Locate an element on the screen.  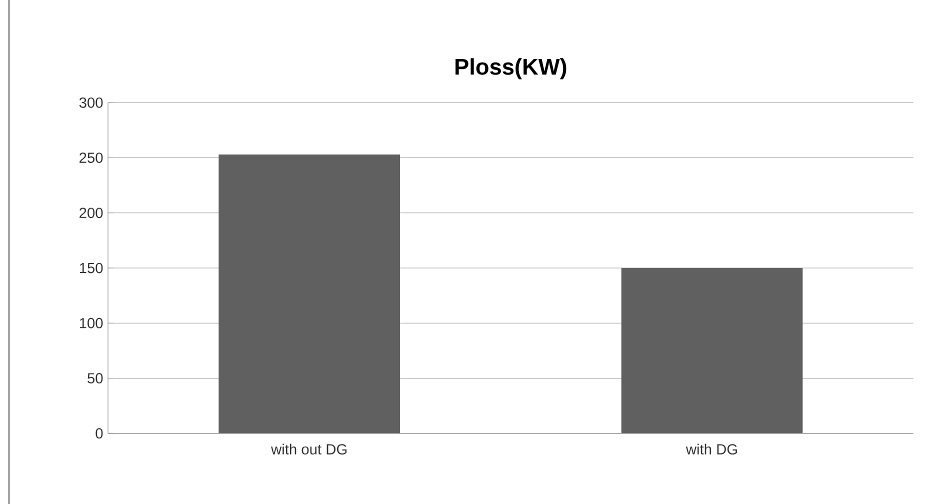
chart-title: Ploss(KW) is located at coordinates (511, 69).